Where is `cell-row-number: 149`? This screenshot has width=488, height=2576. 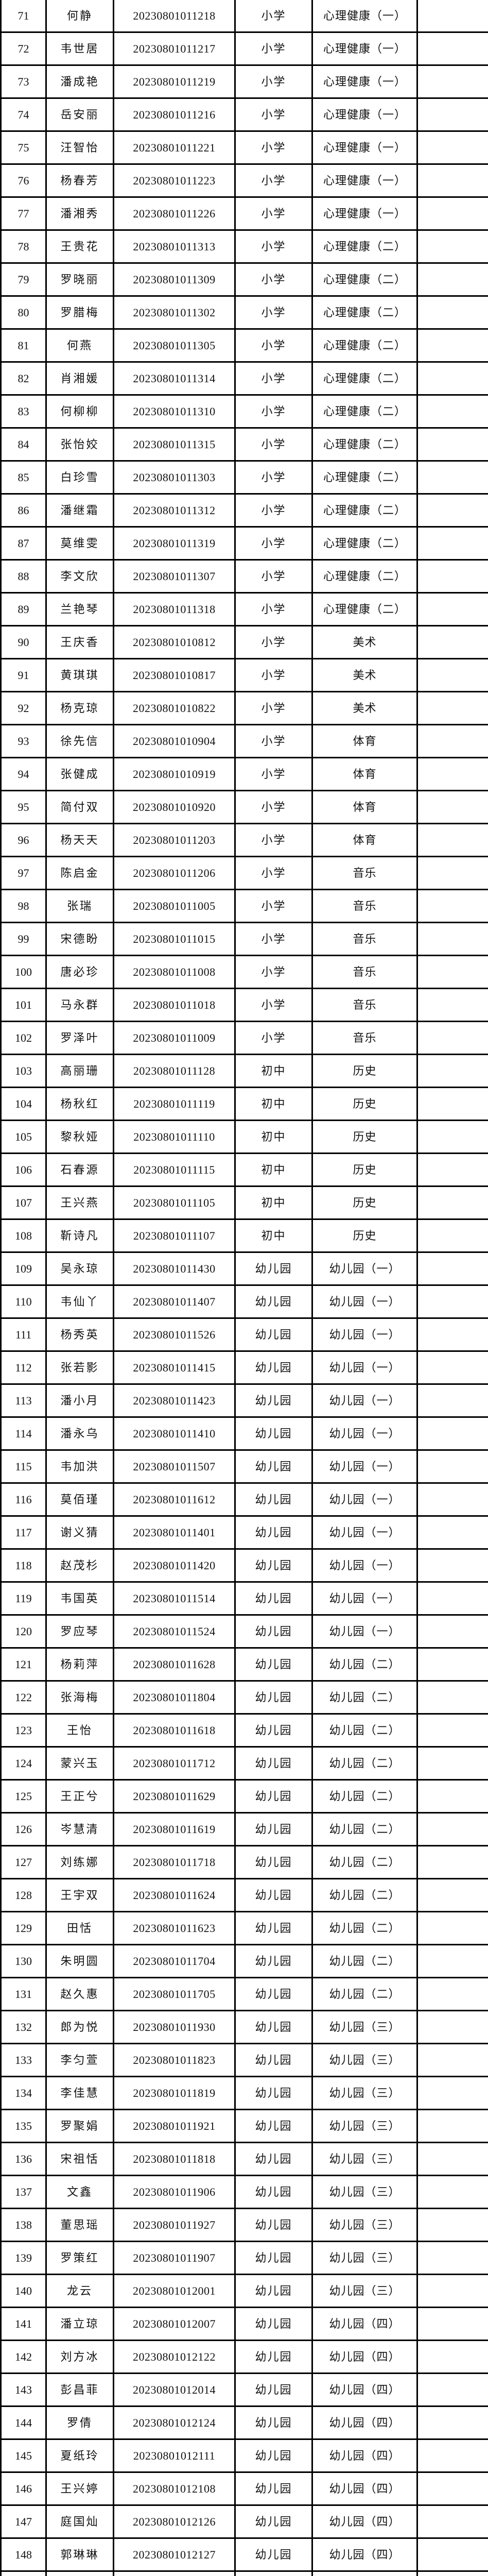 cell-row-number: 149 is located at coordinates (23, 2573).